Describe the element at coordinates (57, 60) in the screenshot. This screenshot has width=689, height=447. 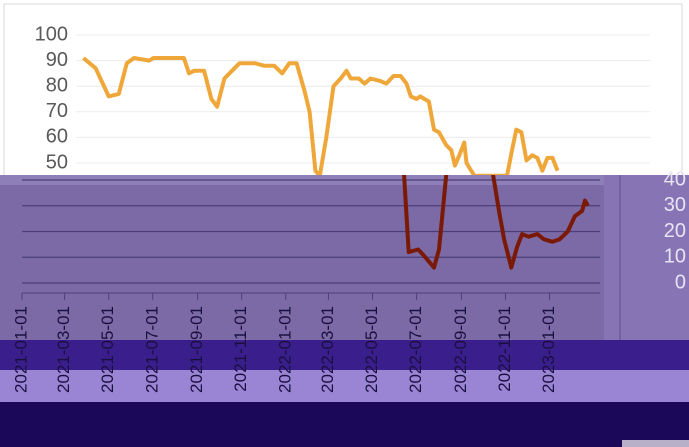
I see `y-tick-label: 90` at that location.